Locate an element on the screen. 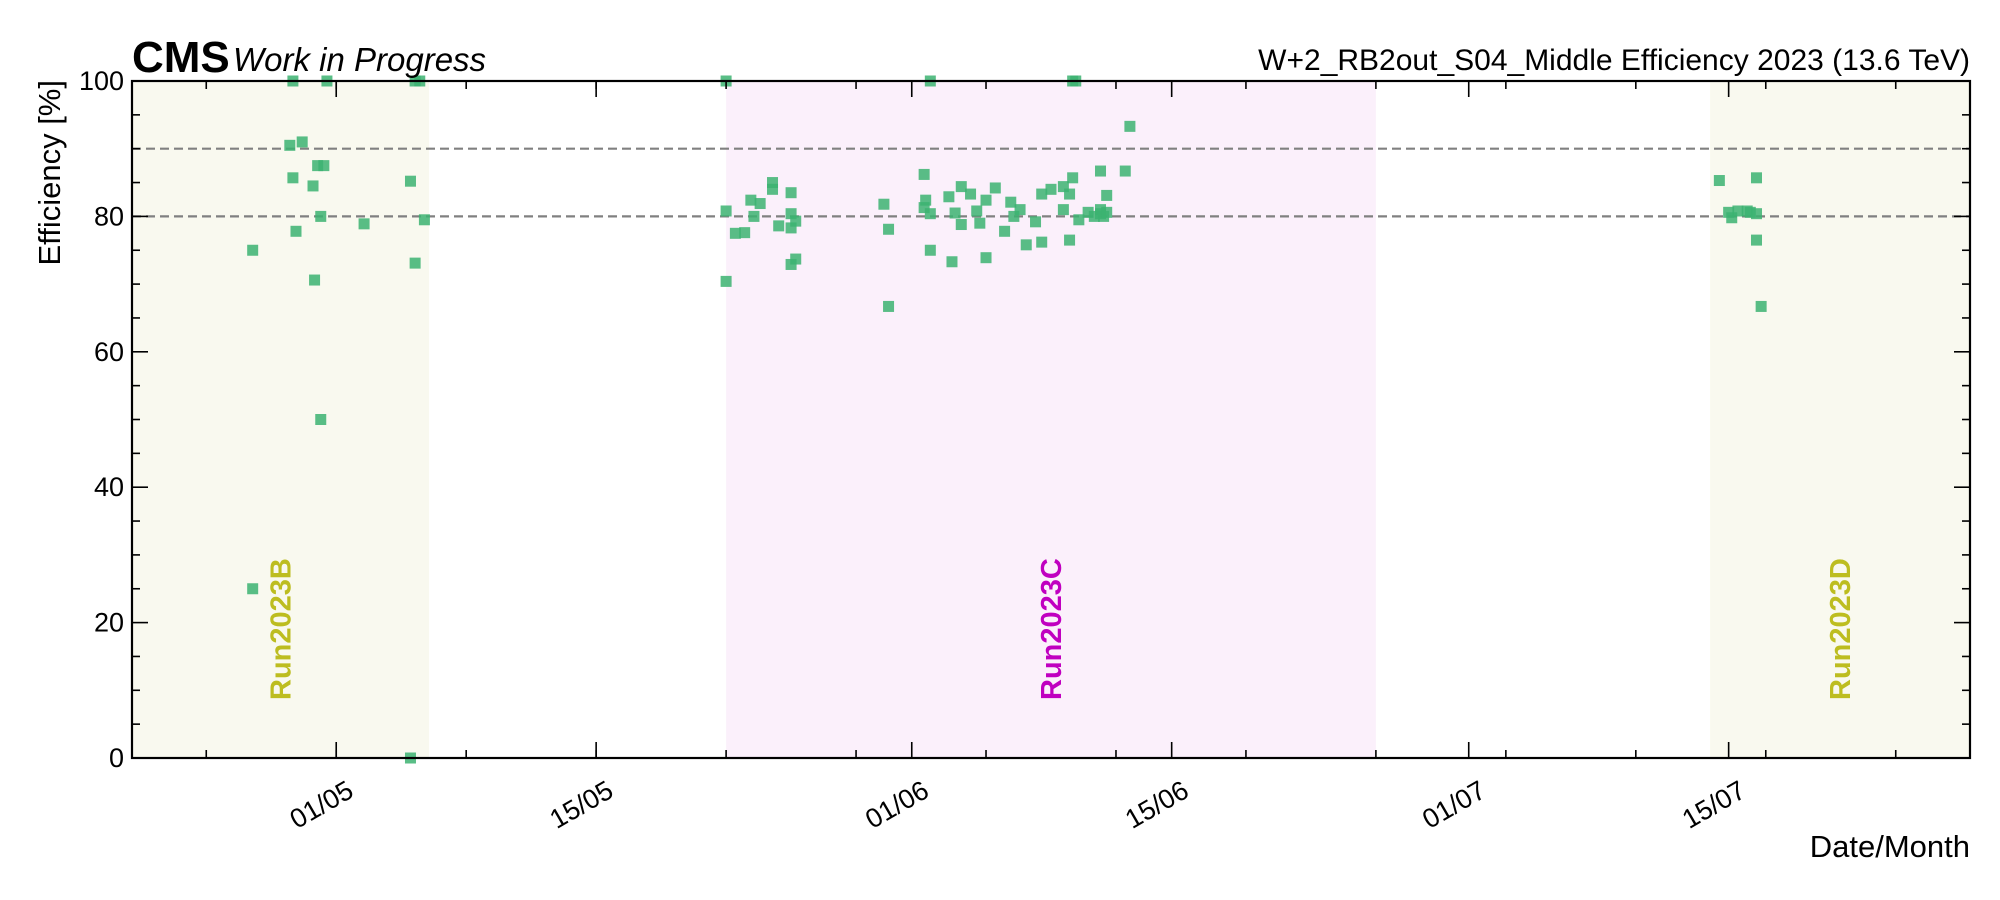 The image size is (2000, 900). experiment-status-label: Work in Progress is located at coordinates (359, 59).